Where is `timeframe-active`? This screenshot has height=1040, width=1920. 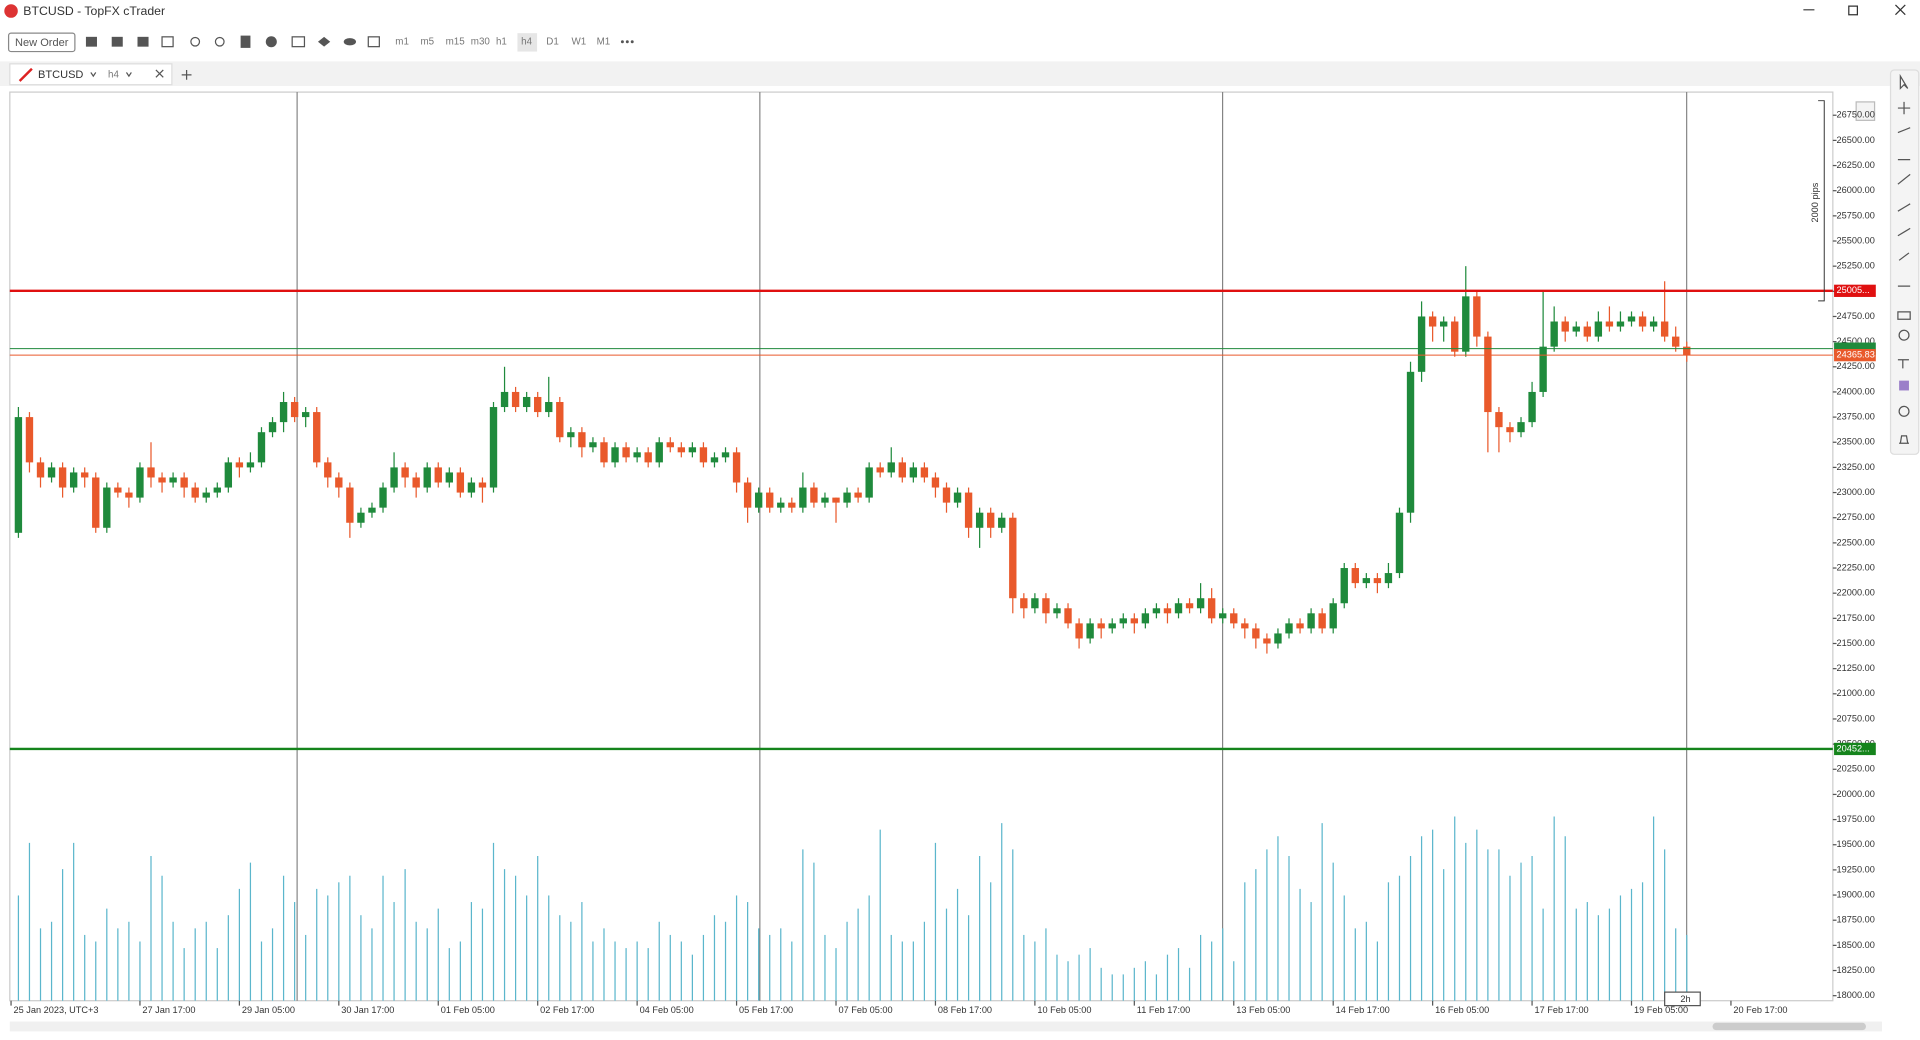
timeframe-active is located at coordinates (527, 42).